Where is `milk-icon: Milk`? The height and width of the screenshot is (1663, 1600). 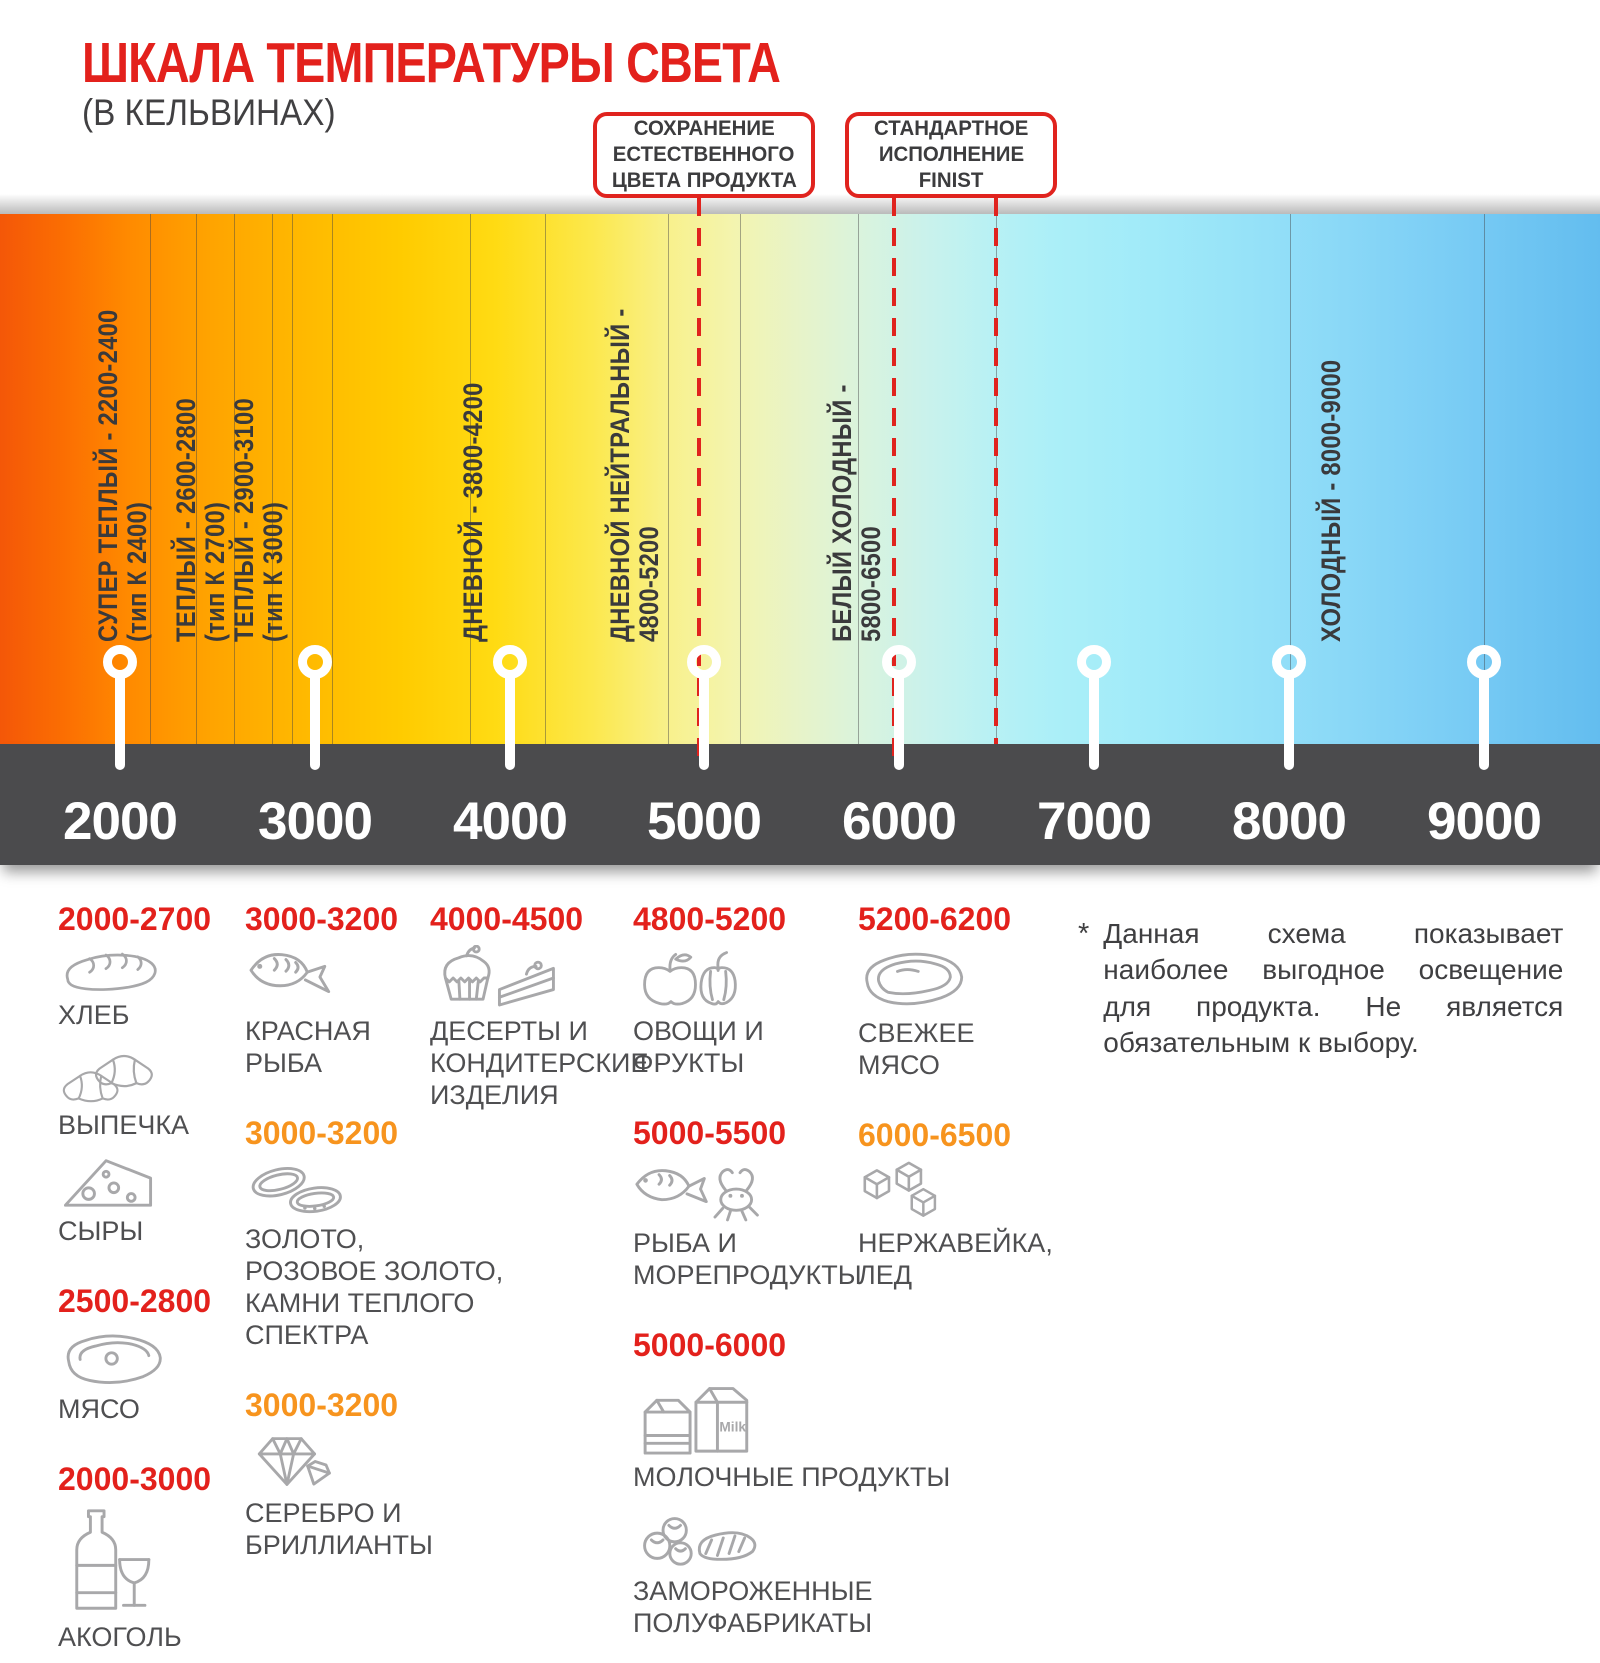 milk-icon: Milk is located at coordinates (783, 1414).